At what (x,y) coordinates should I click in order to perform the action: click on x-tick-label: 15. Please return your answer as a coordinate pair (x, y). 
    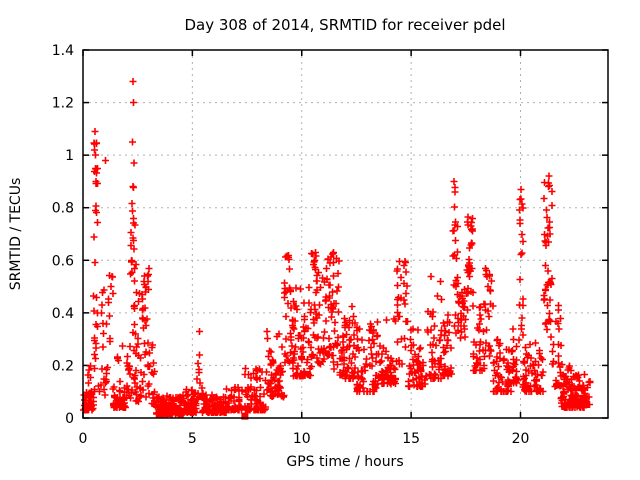
    Looking at the image, I should click on (411, 439).